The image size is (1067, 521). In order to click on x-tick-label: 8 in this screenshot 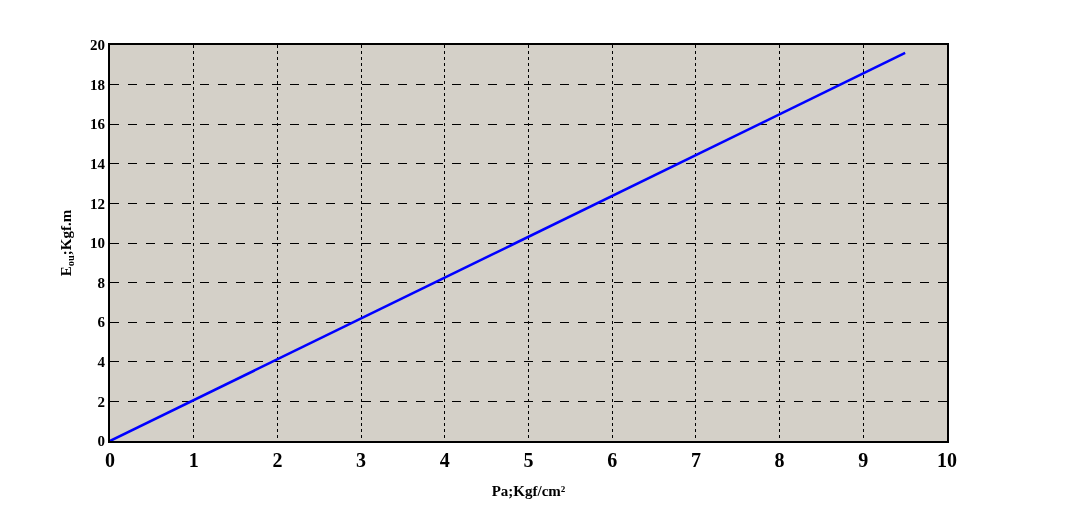, I will do `click(779, 460)`.